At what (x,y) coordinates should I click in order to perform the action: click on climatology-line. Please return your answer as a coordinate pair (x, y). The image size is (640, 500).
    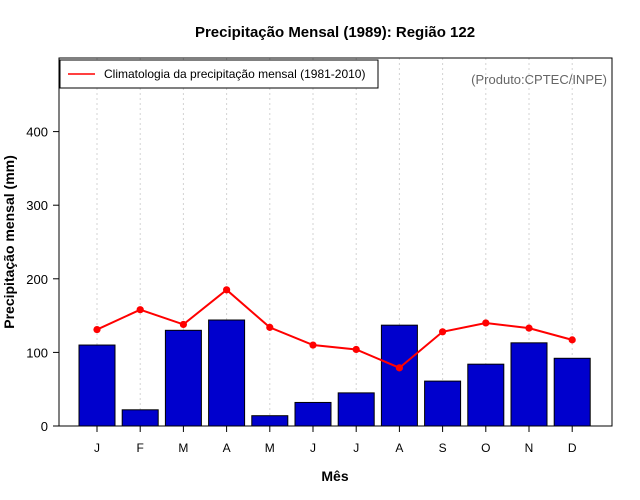
    Looking at the image, I should click on (334, 329).